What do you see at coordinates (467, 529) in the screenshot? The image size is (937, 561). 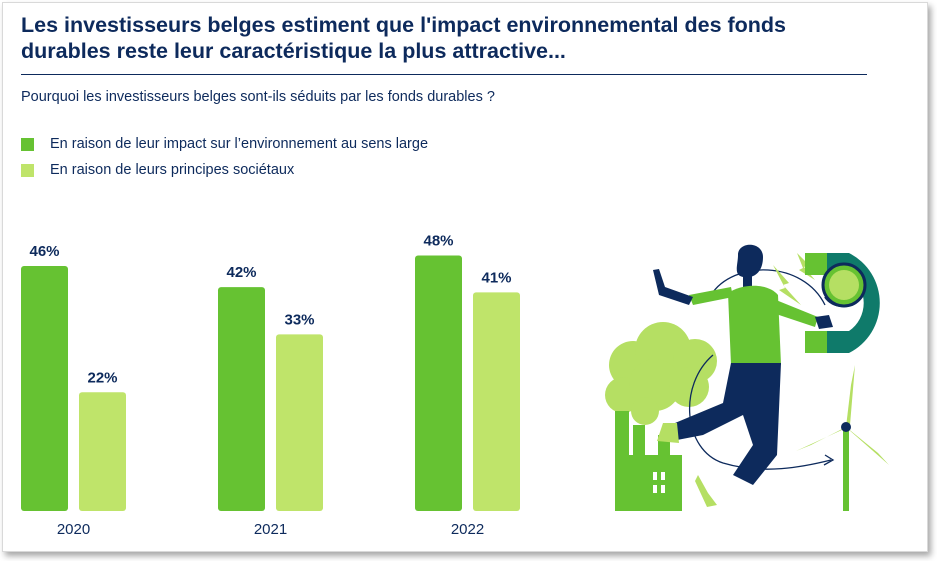 I see `x-tick-label-2022: 2022` at bounding box center [467, 529].